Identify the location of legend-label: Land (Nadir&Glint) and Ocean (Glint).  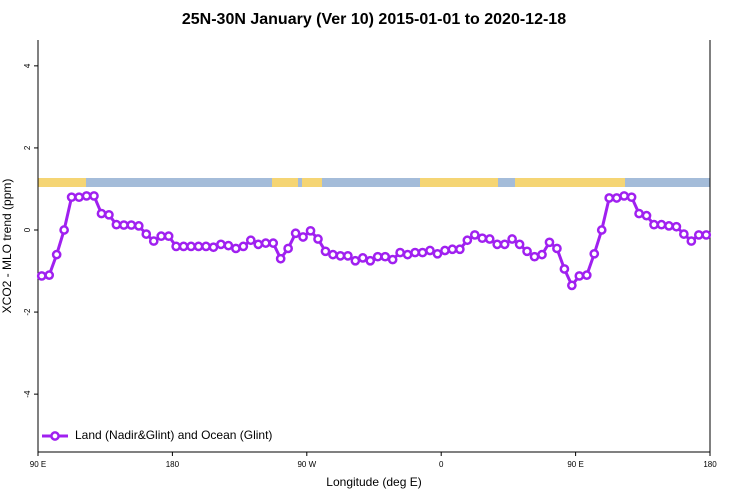
(173, 435).